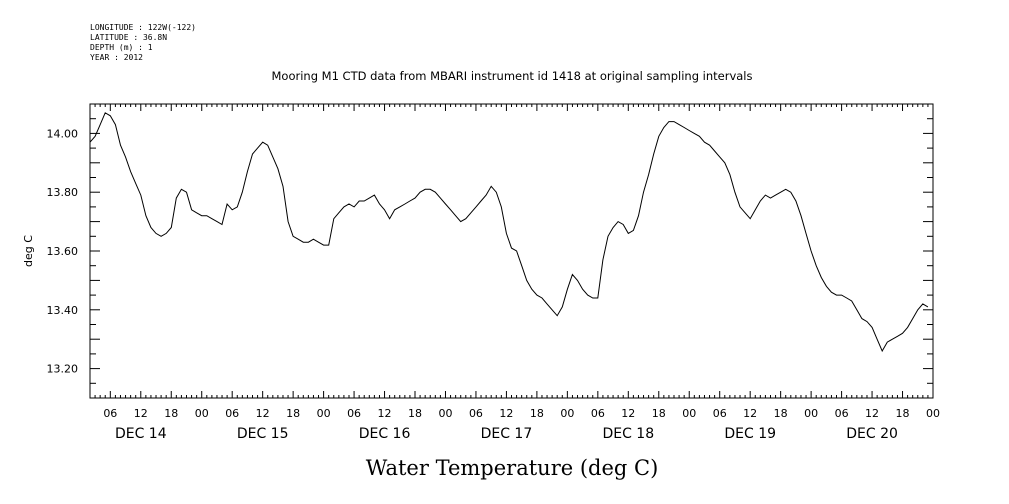 This screenshot has width=1009, height=504. Describe the element at coordinates (28, 251) in the screenshot. I see `y-axis-label: deg C` at that location.